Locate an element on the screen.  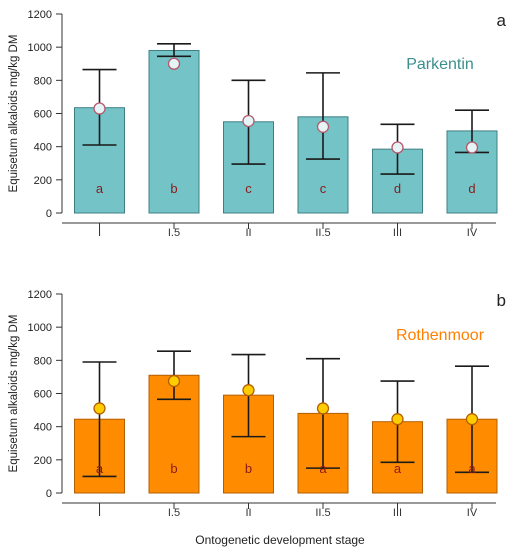
panel-letter: b is located at coordinates (501, 300).